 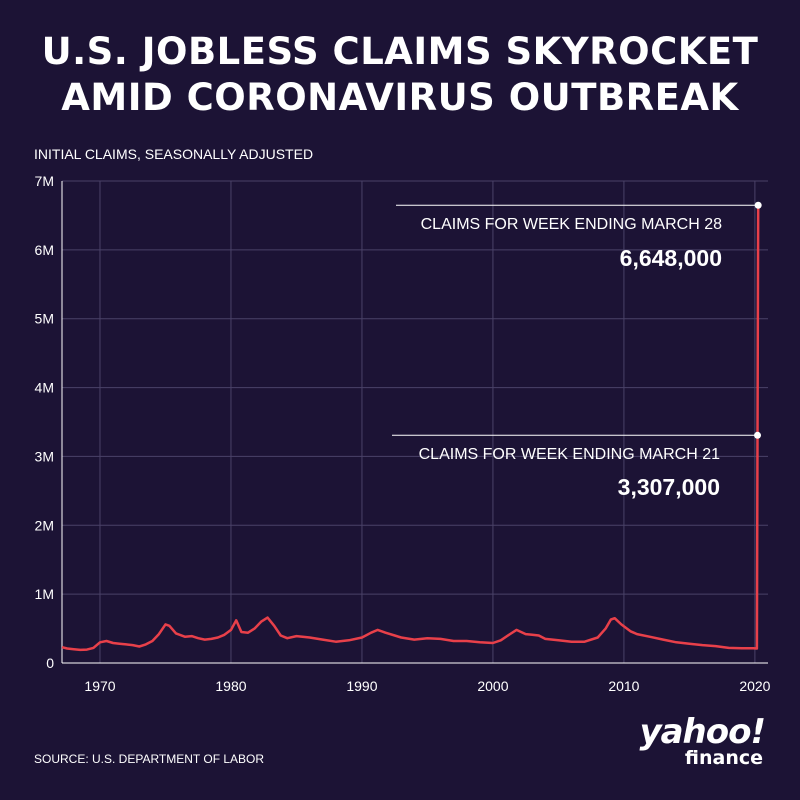 What do you see at coordinates (723, 758) in the screenshot?
I see `logo-finance-text: finance` at bounding box center [723, 758].